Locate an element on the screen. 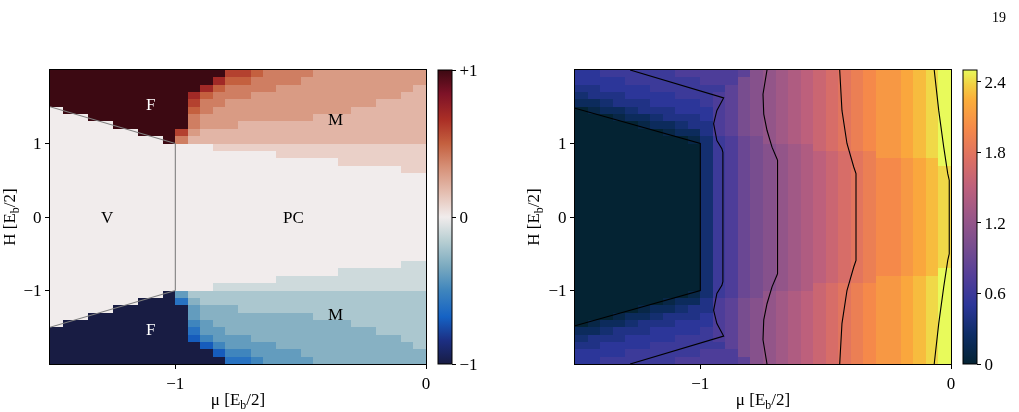  annotation: V is located at coordinates (107, 217).